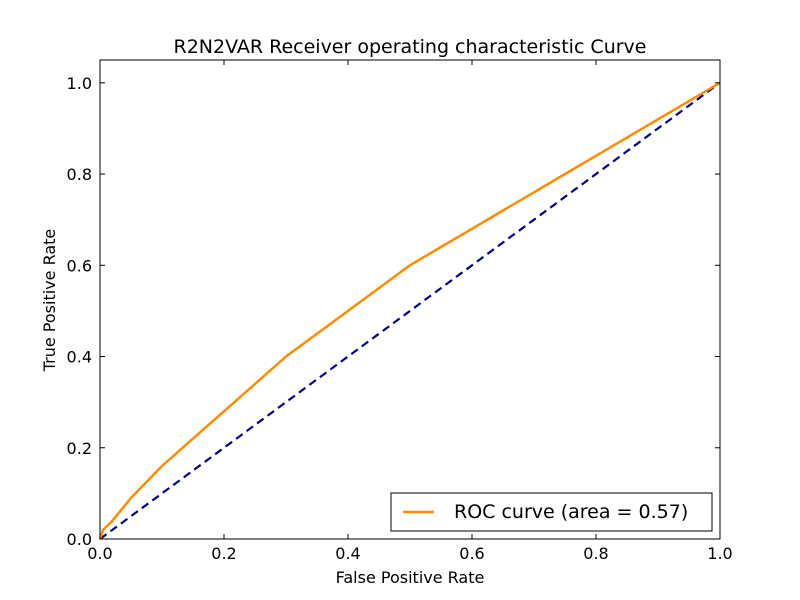 The height and width of the screenshot is (600, 800). What do you see at coordinates (79, 357) in the screenshot?
I see `y-tick-label: 0.4` at bounding box center [79, 357].